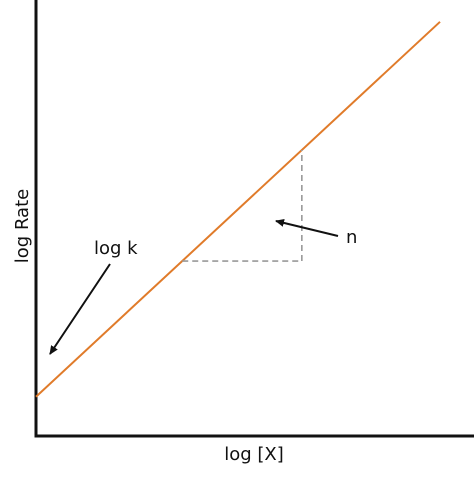 The height and width of the screenshot is (479, 474). What do you see at coordinates (80, 309) in the screenshot?
I see `log-k-arrow` at bounding box center [80, 309].